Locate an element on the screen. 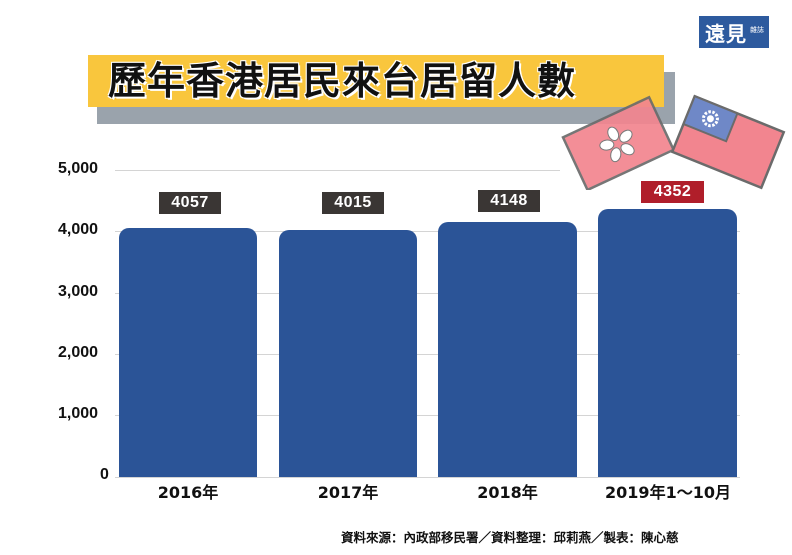 The image size is (792, 555). y-tick-2000: 2,000 is located at coordinates (78, 352).